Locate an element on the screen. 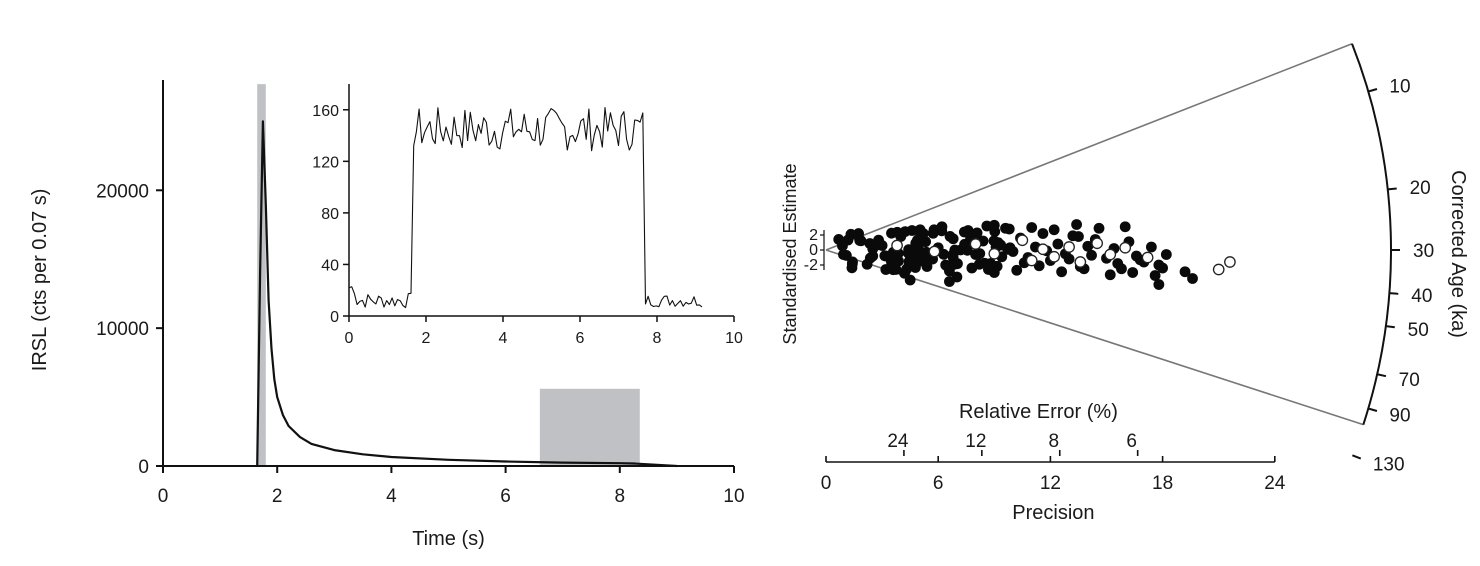 Image resolution: width=1480 pixels, height=566 pixels. age-tick-label: 70 is located at coordinates (1409, 380).